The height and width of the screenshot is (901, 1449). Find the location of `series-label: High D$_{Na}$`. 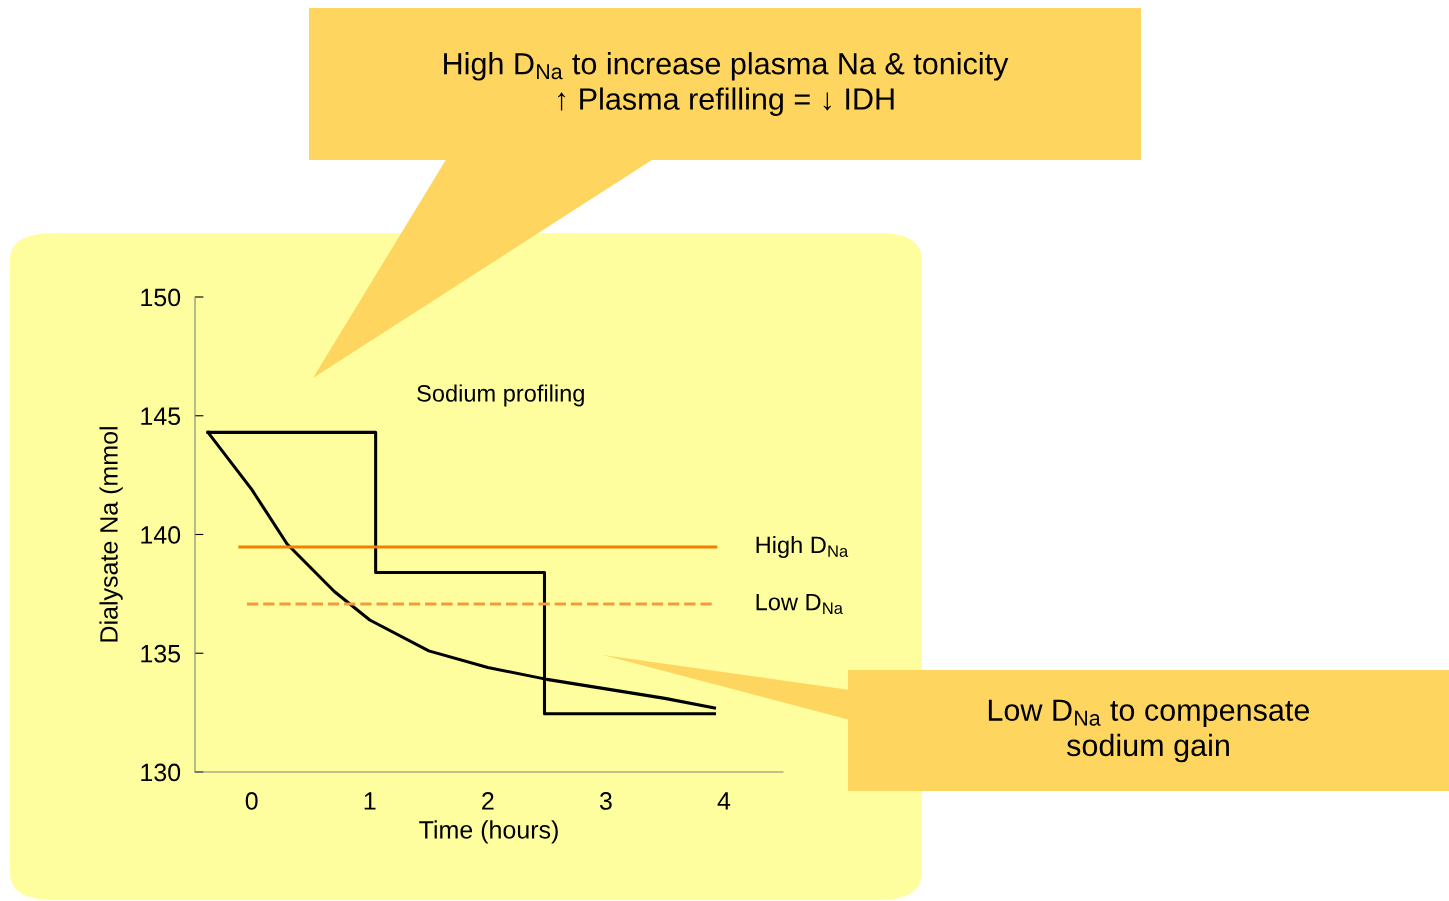

series-label: High D$_{Na}$ is located at coordinates (802, 546).